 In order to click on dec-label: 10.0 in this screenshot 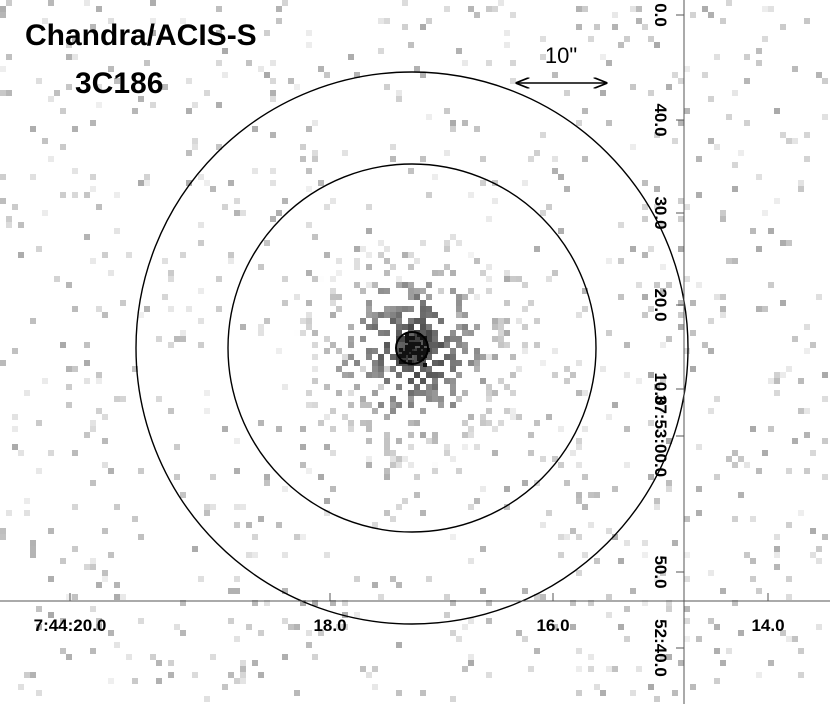, I will do `click(660, 388)`.